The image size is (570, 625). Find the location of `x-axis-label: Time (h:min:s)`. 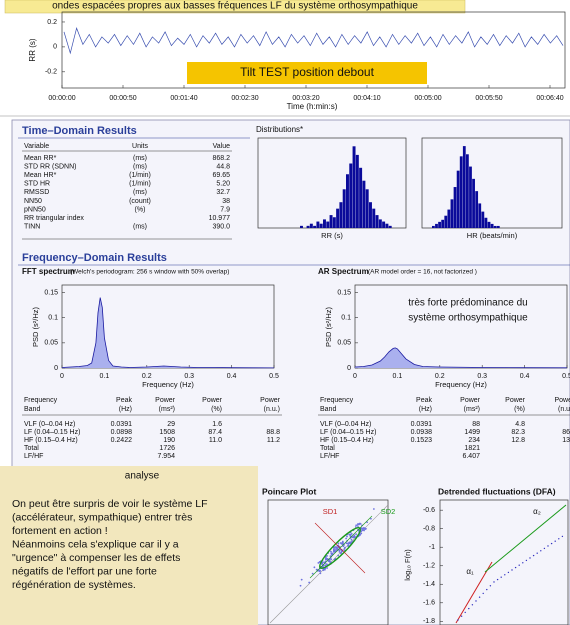

x-axis-label: Time (h:min:s) is located at coordinates (312, 106).